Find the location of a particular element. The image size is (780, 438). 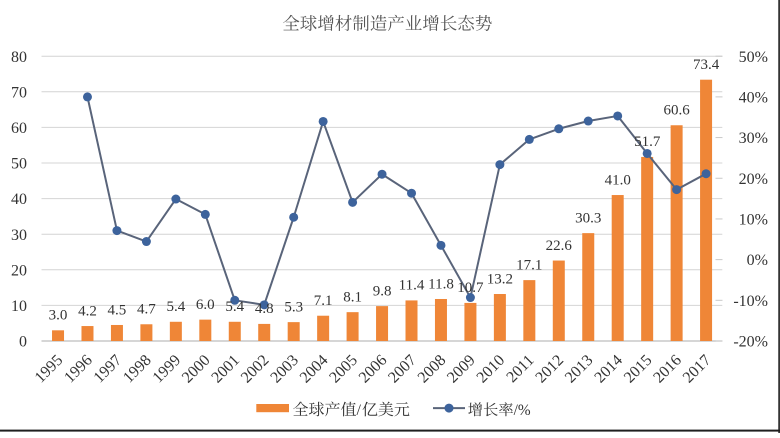

svg-text: 4.5 is located at coordinates (117, 310).